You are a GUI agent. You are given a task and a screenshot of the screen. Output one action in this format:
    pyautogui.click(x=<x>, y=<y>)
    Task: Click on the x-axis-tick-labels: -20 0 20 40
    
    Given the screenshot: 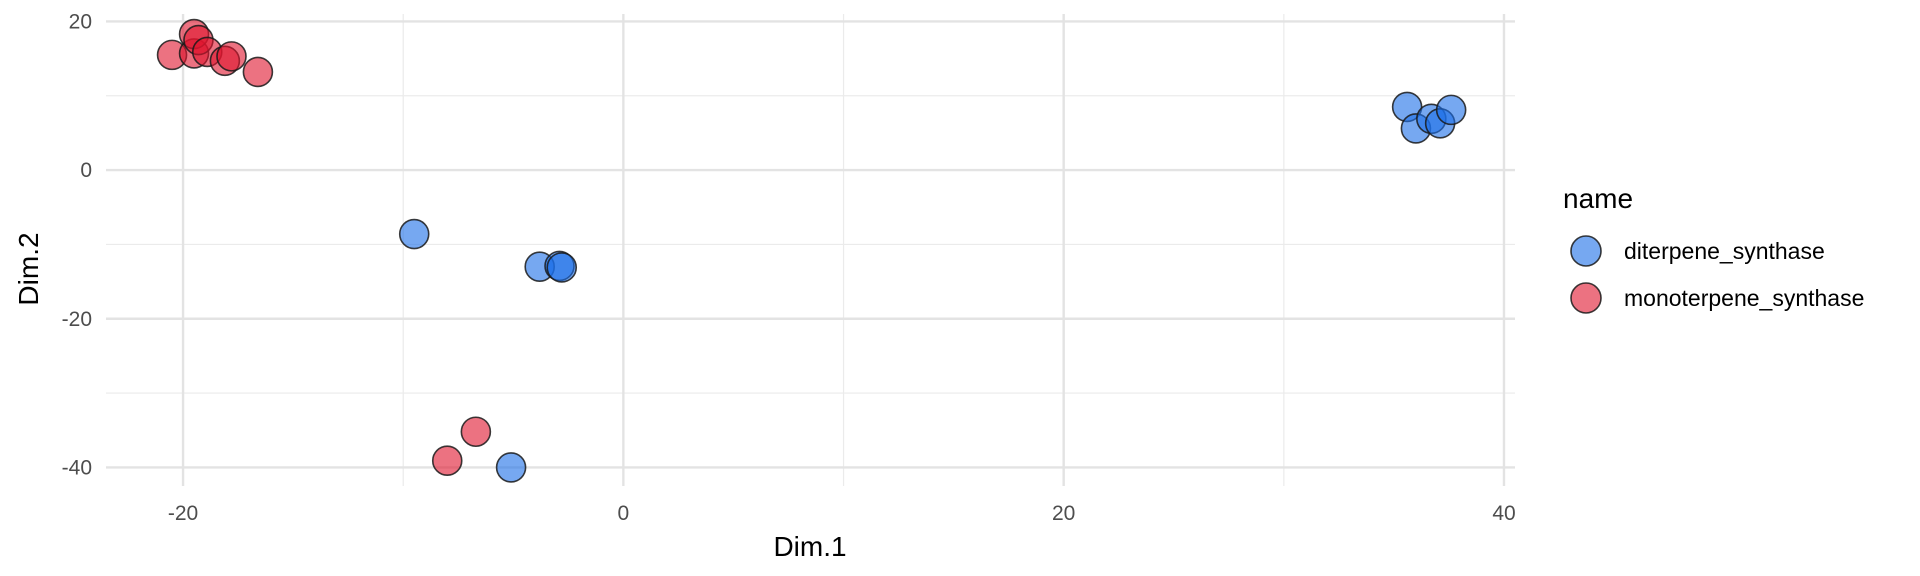 What is the action you would take?
    pyautogui.click(x=842, y=513)
    